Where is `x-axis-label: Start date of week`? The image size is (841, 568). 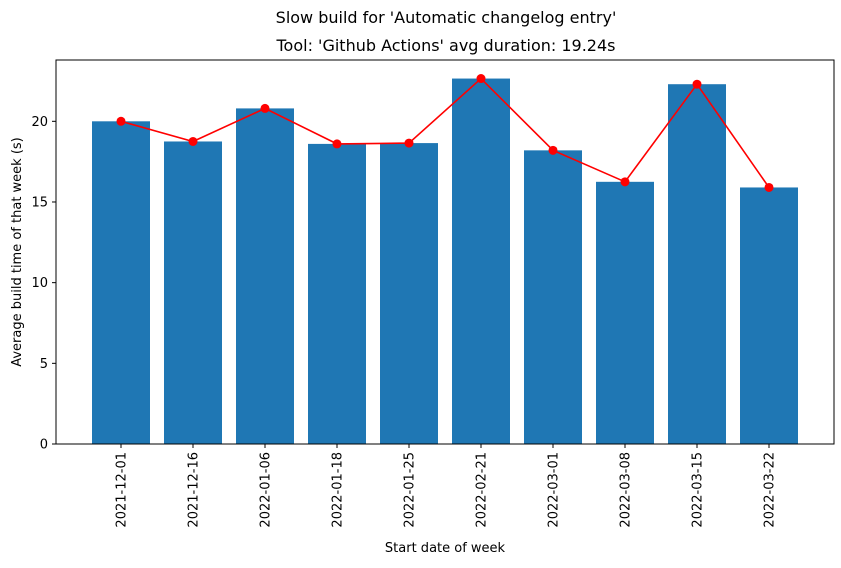
x-axis-label: Start date of week is located at coordinates (445, 548).